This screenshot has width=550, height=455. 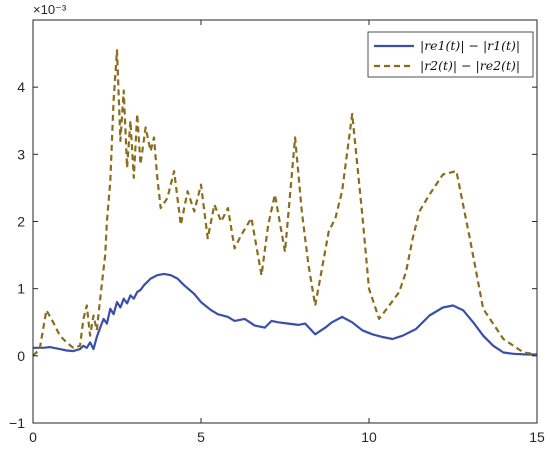 I want to click on y-tick-label-1: 1, so click(x=21, y=289).